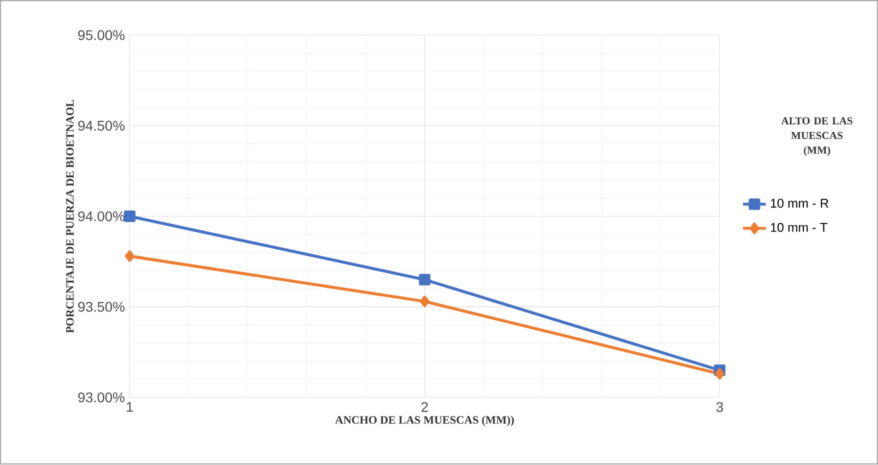 This screenshot has width=878, height=465. I want to click on y-tick-label: 94.50%, so click(101, 126).